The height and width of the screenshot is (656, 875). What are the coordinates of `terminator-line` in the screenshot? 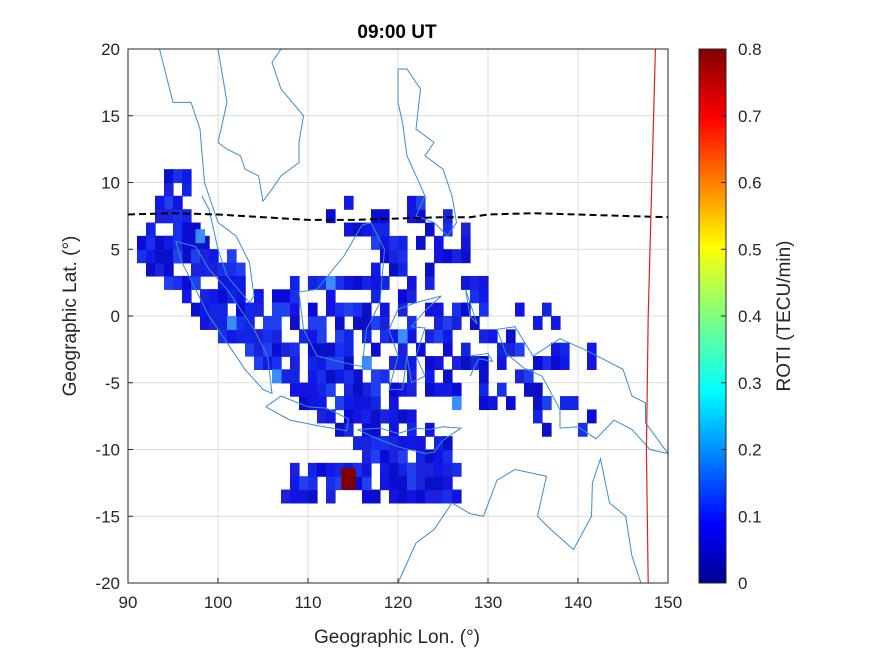 It's located at (650, 316).